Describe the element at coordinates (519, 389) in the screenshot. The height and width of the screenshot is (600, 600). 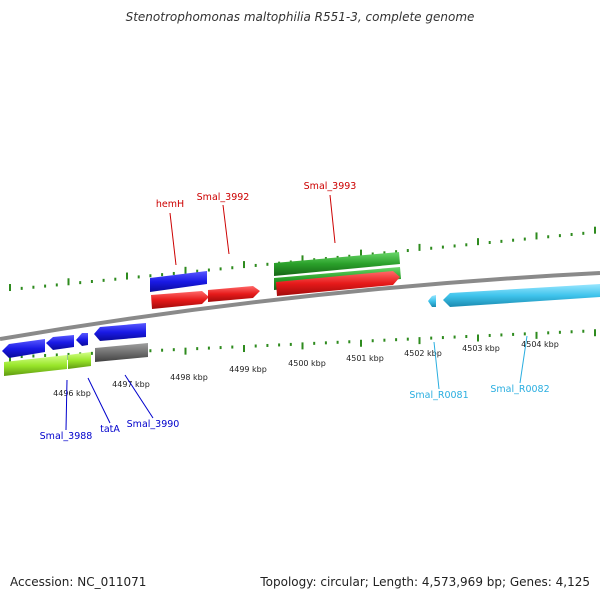
I see `gene-label: Smal_R0082` at that location.